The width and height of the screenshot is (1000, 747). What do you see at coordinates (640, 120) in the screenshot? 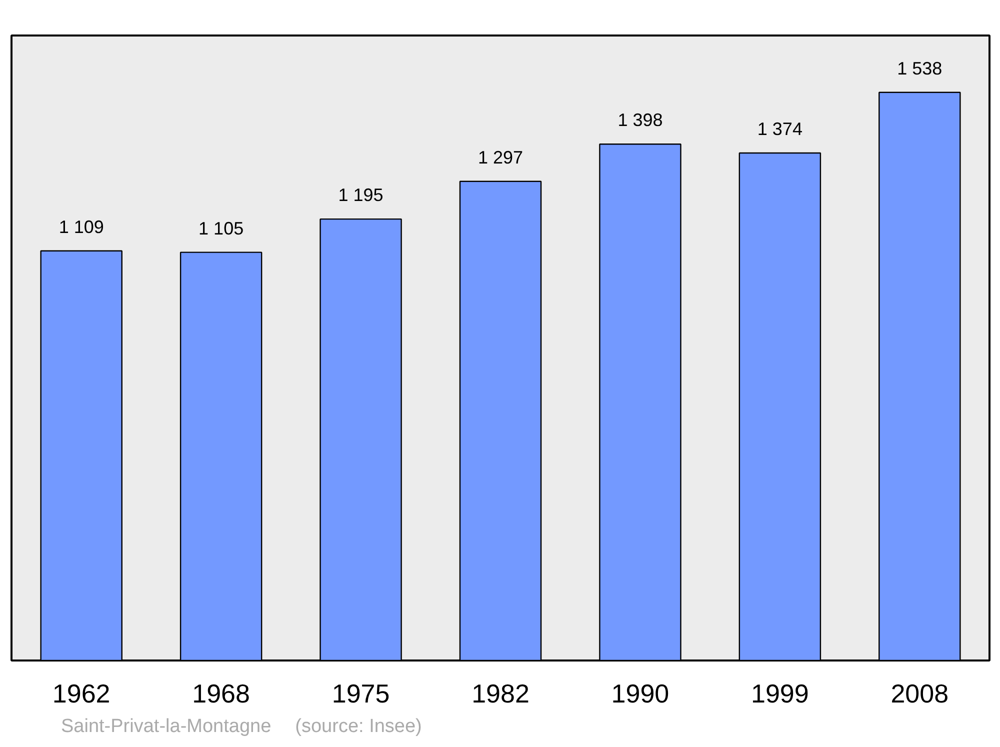
I see `data-label: 1 398` at bounding box center [640, 120].